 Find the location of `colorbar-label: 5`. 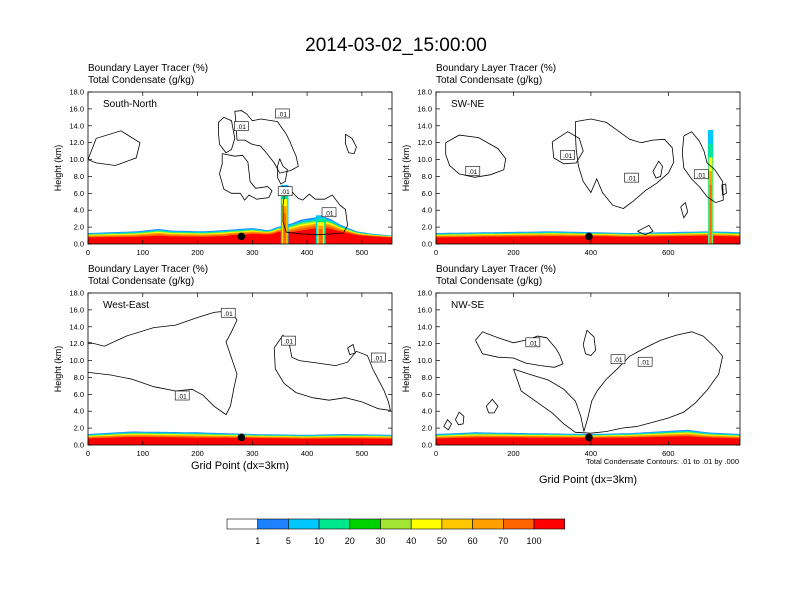

colorbar-label: 5 is located at coordinates (288, 541).